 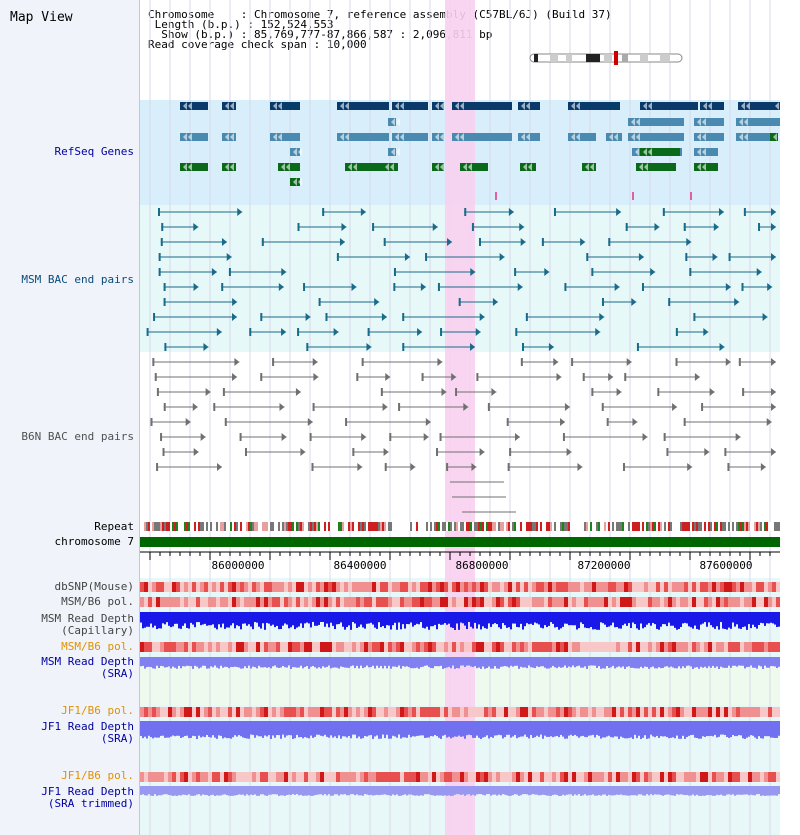 What do you see at coordinates (94, 586) in the screenshot?
I see `dbsnp-label: dbSNP(Mouse)` at bounding box center [94, 586].